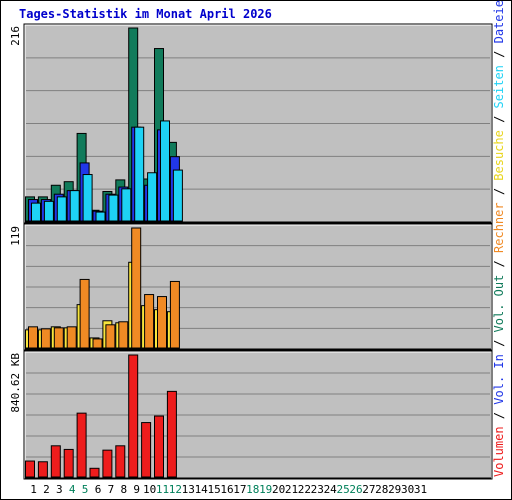 The width and height of the screenshot is (512, 500). I want to click on y-max-label: 119, so click(15, 236).